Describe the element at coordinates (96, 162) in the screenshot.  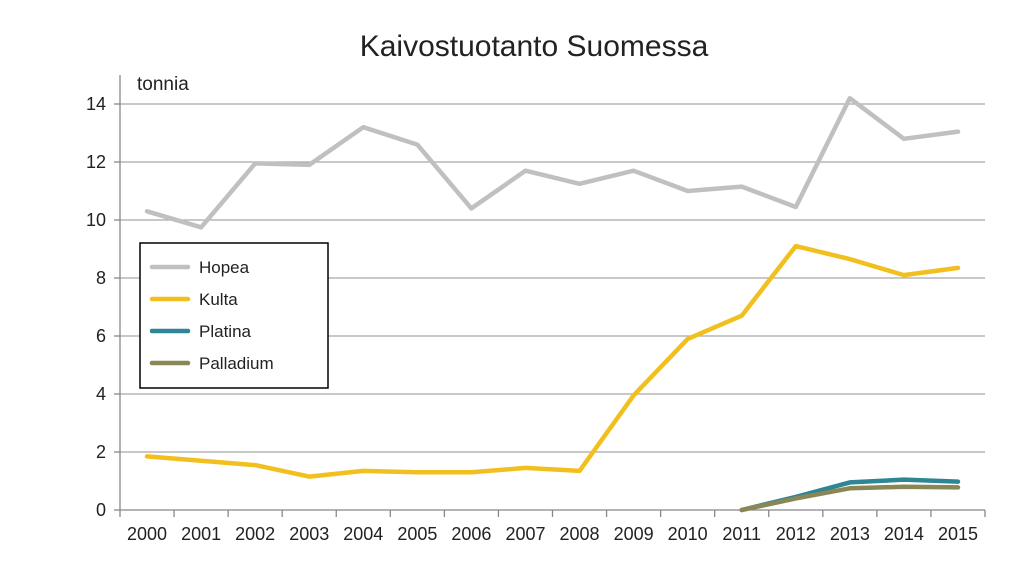
I see `y-tick-label: 12` at that location.